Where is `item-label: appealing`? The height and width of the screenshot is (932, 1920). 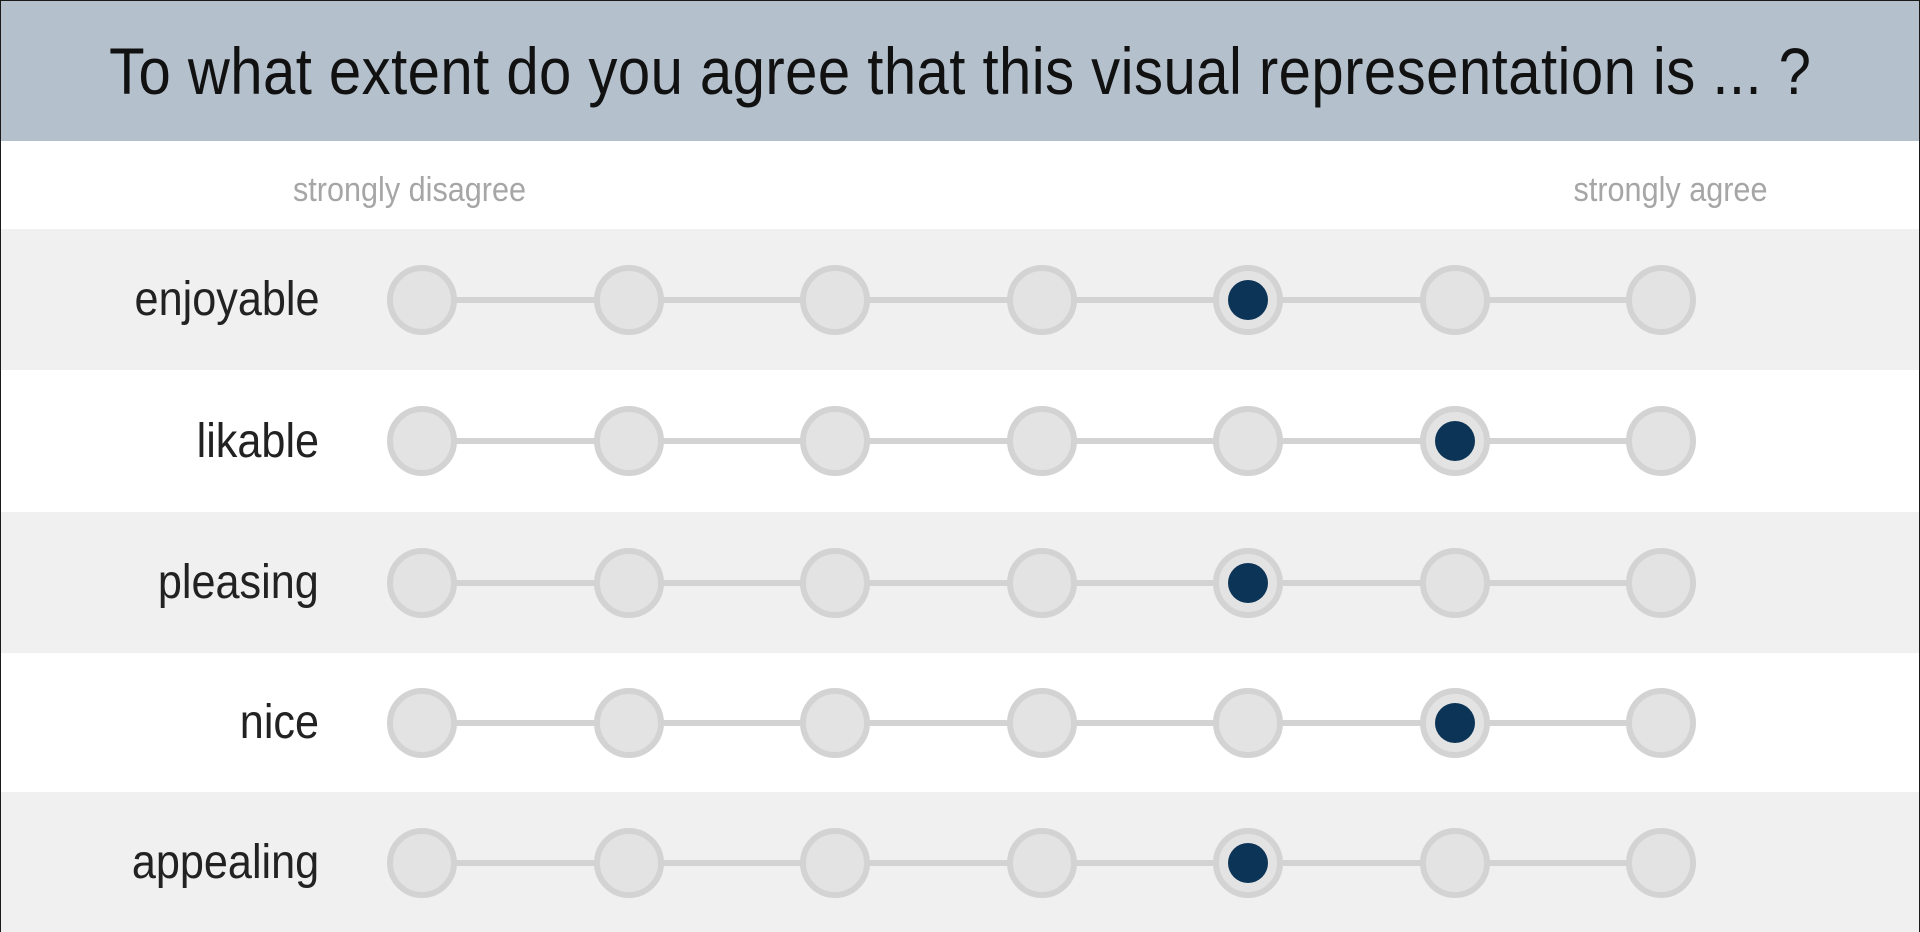
item-label: appealing is located at coordinates (225, 862).